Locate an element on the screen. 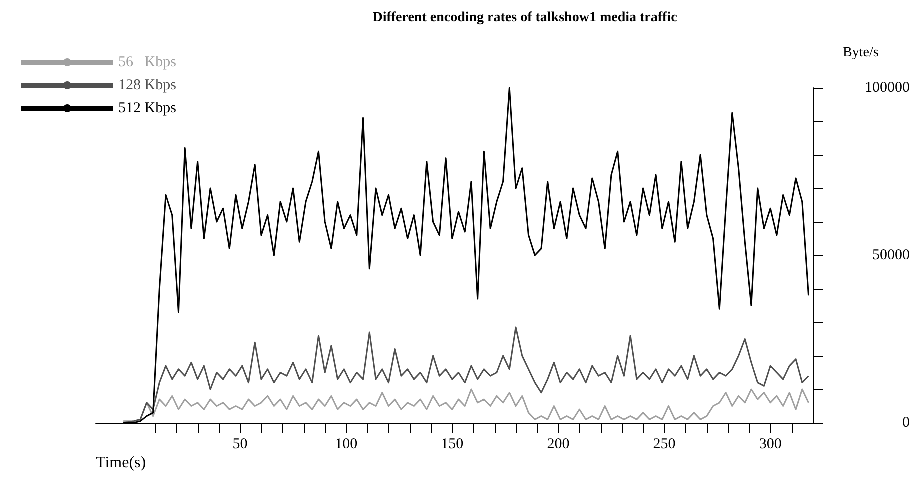 Image resolution: width=921 pixels, height=485 pixels. y-tick-label: 50000 is located at coordinates (891, 256).